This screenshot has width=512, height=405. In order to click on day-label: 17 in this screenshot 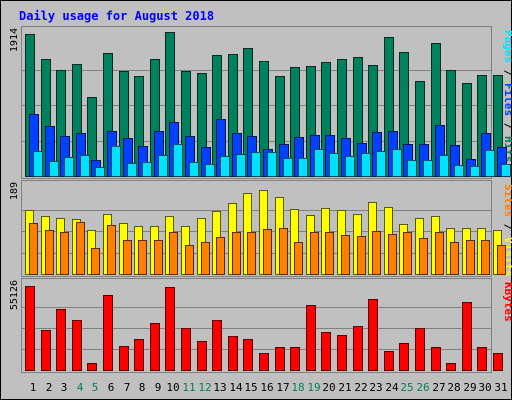, I will do `click(282, 387)`.